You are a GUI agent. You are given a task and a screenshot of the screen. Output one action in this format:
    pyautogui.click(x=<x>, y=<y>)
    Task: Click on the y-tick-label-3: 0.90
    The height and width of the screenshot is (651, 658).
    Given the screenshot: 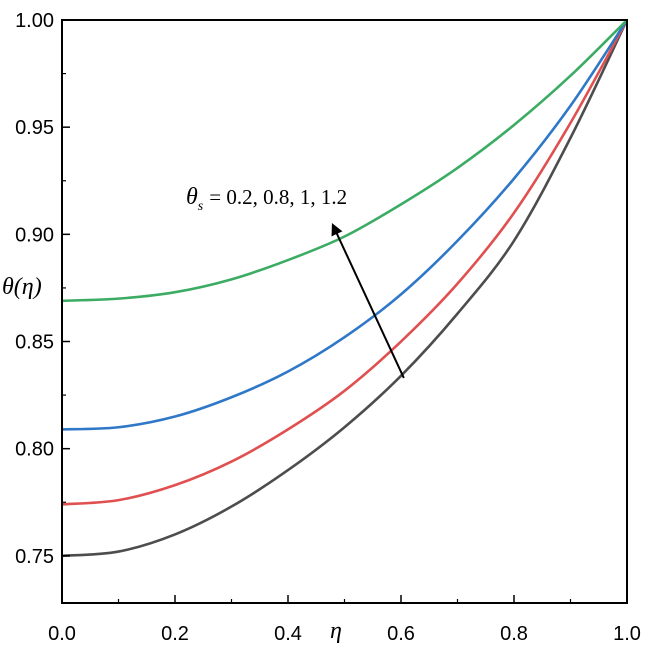 What is the action you would take?
    pyautogui.click(x=34, y=235)
    